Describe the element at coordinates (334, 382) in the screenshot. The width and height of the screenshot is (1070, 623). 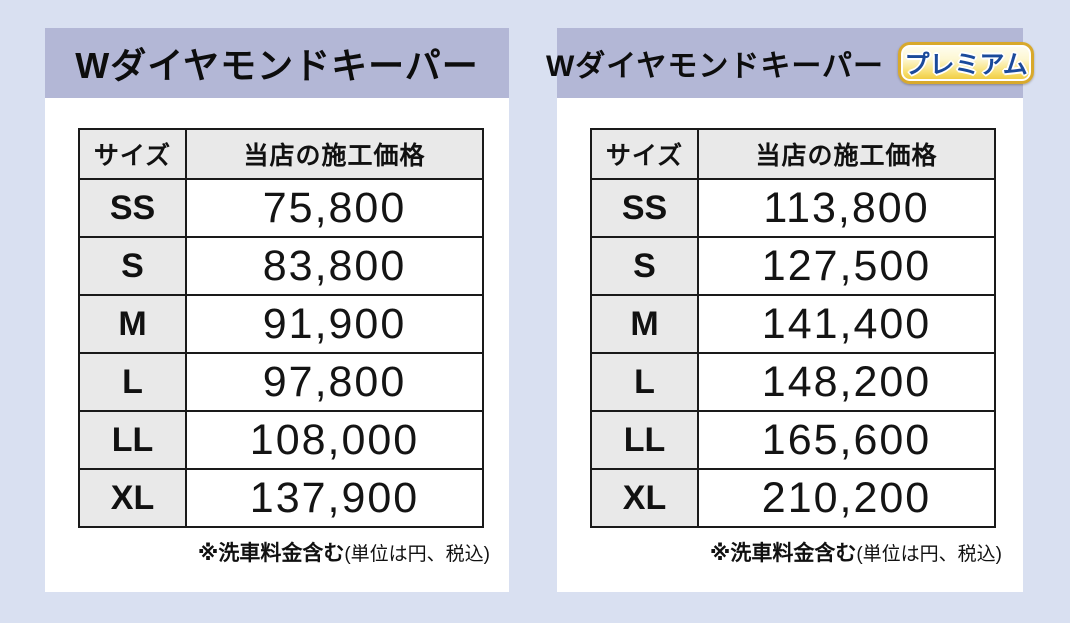
I see `price-cell: 97,800` at that location.